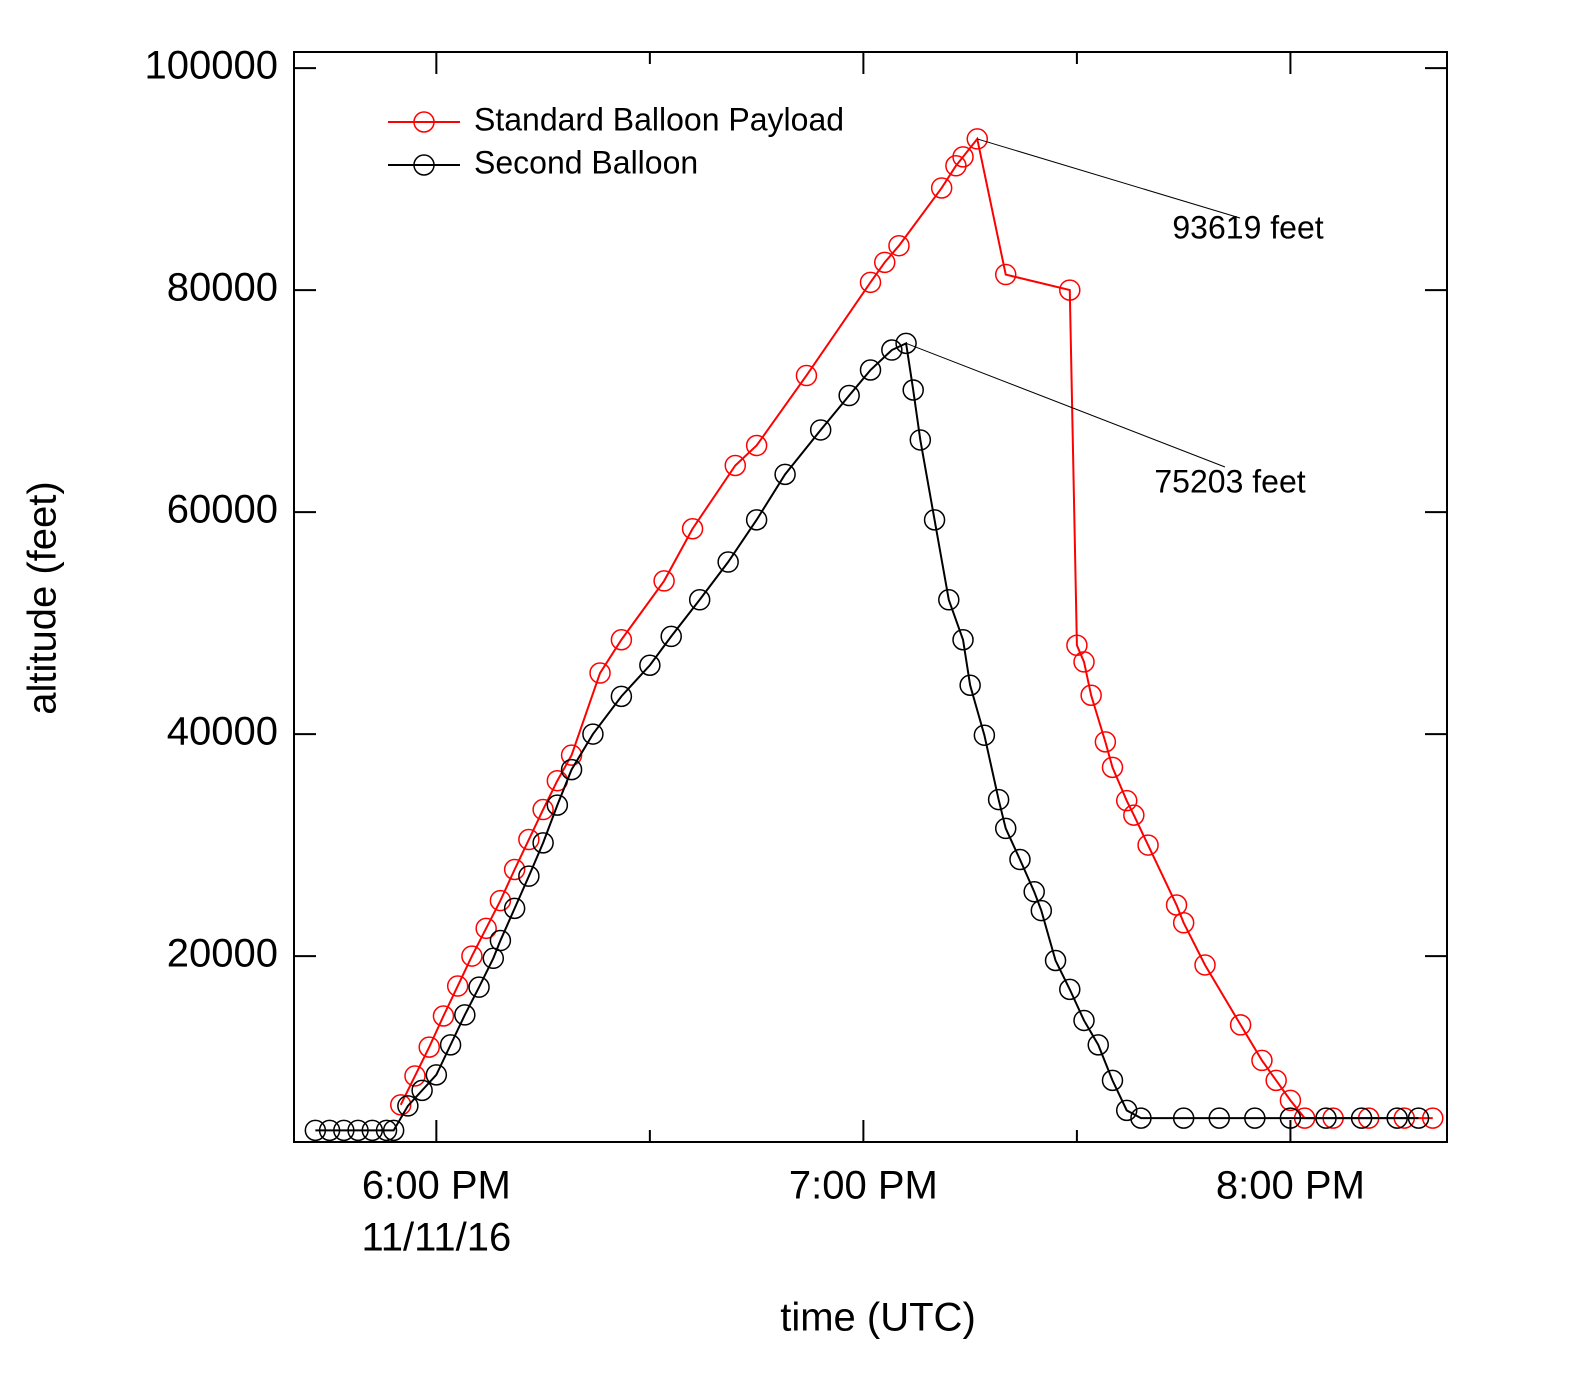  I want to click on x-tick-label: 6:00 PM, so click(436, 1186).